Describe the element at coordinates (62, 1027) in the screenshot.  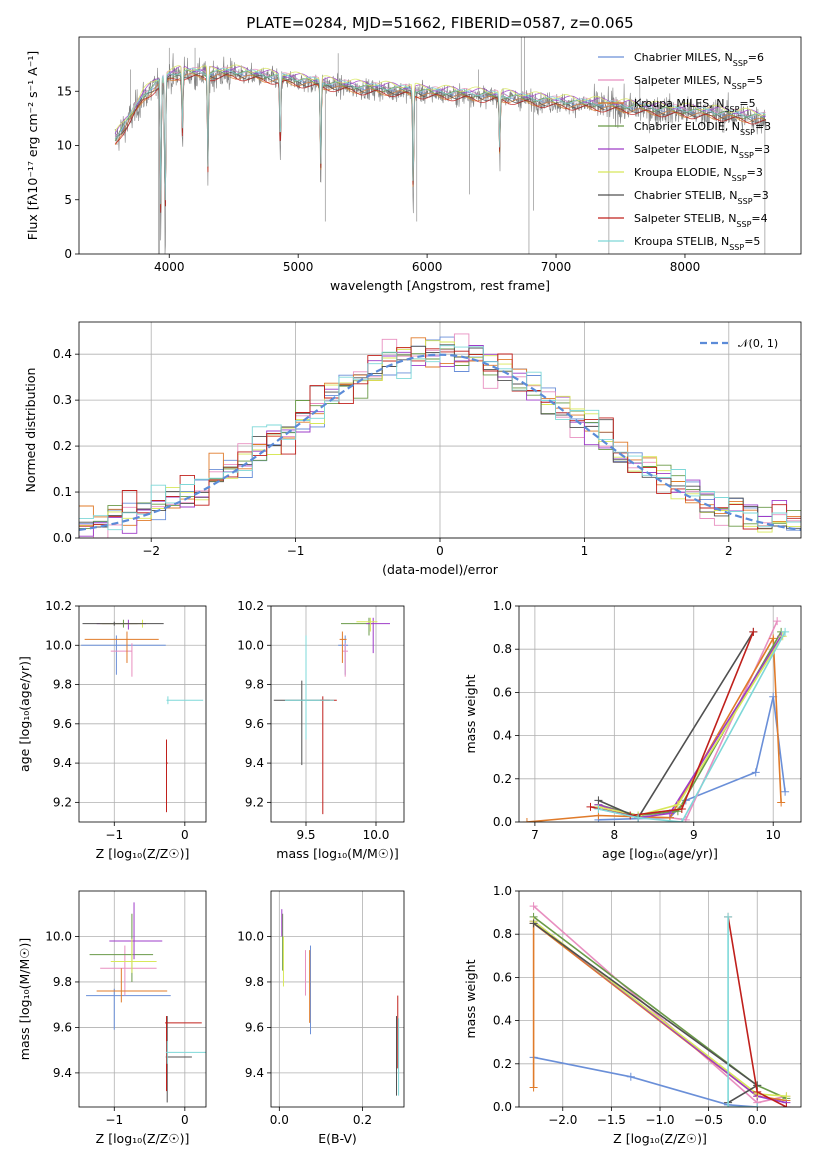
I see `mass-vs-Z-ytick-label: 9.6` at that location.